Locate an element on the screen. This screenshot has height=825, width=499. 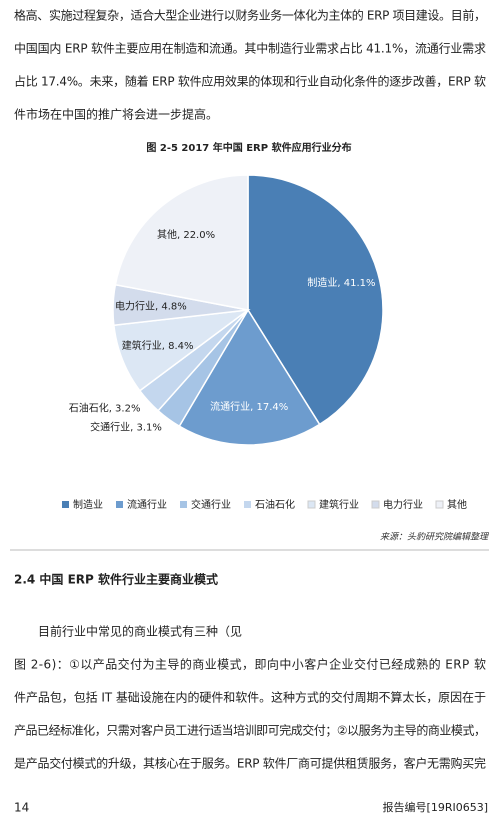
report-id: 报告编号[19RI0653] is located at coordinates (435, 807).